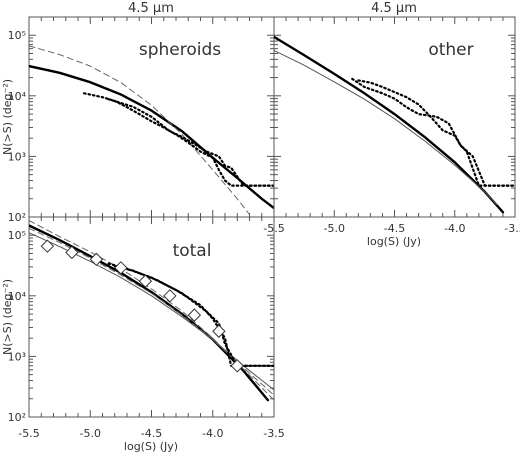  What do you see at coordinates (394, 241) in the screenshot?
I see `xlabel-other: log(S) (Jy)` at bounding box center [394, 241].